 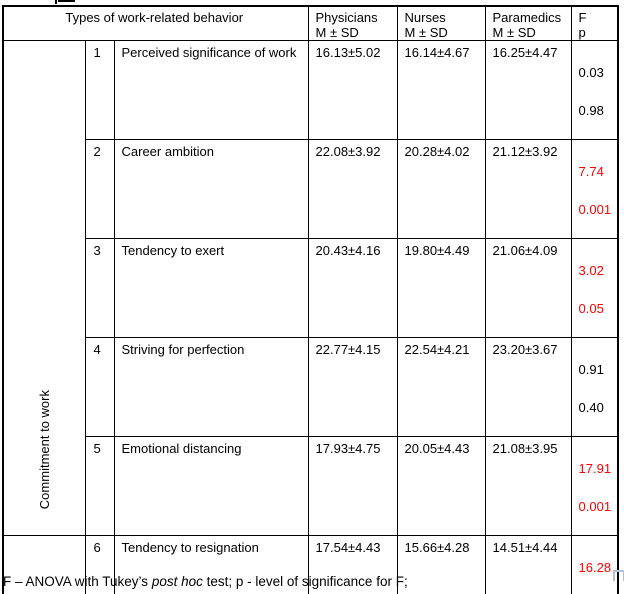 What do you see at coordinates (528, 564) in the screenshot?
I see `paramedics-value: 14.51±4.44` at bounding box center [528, 564].